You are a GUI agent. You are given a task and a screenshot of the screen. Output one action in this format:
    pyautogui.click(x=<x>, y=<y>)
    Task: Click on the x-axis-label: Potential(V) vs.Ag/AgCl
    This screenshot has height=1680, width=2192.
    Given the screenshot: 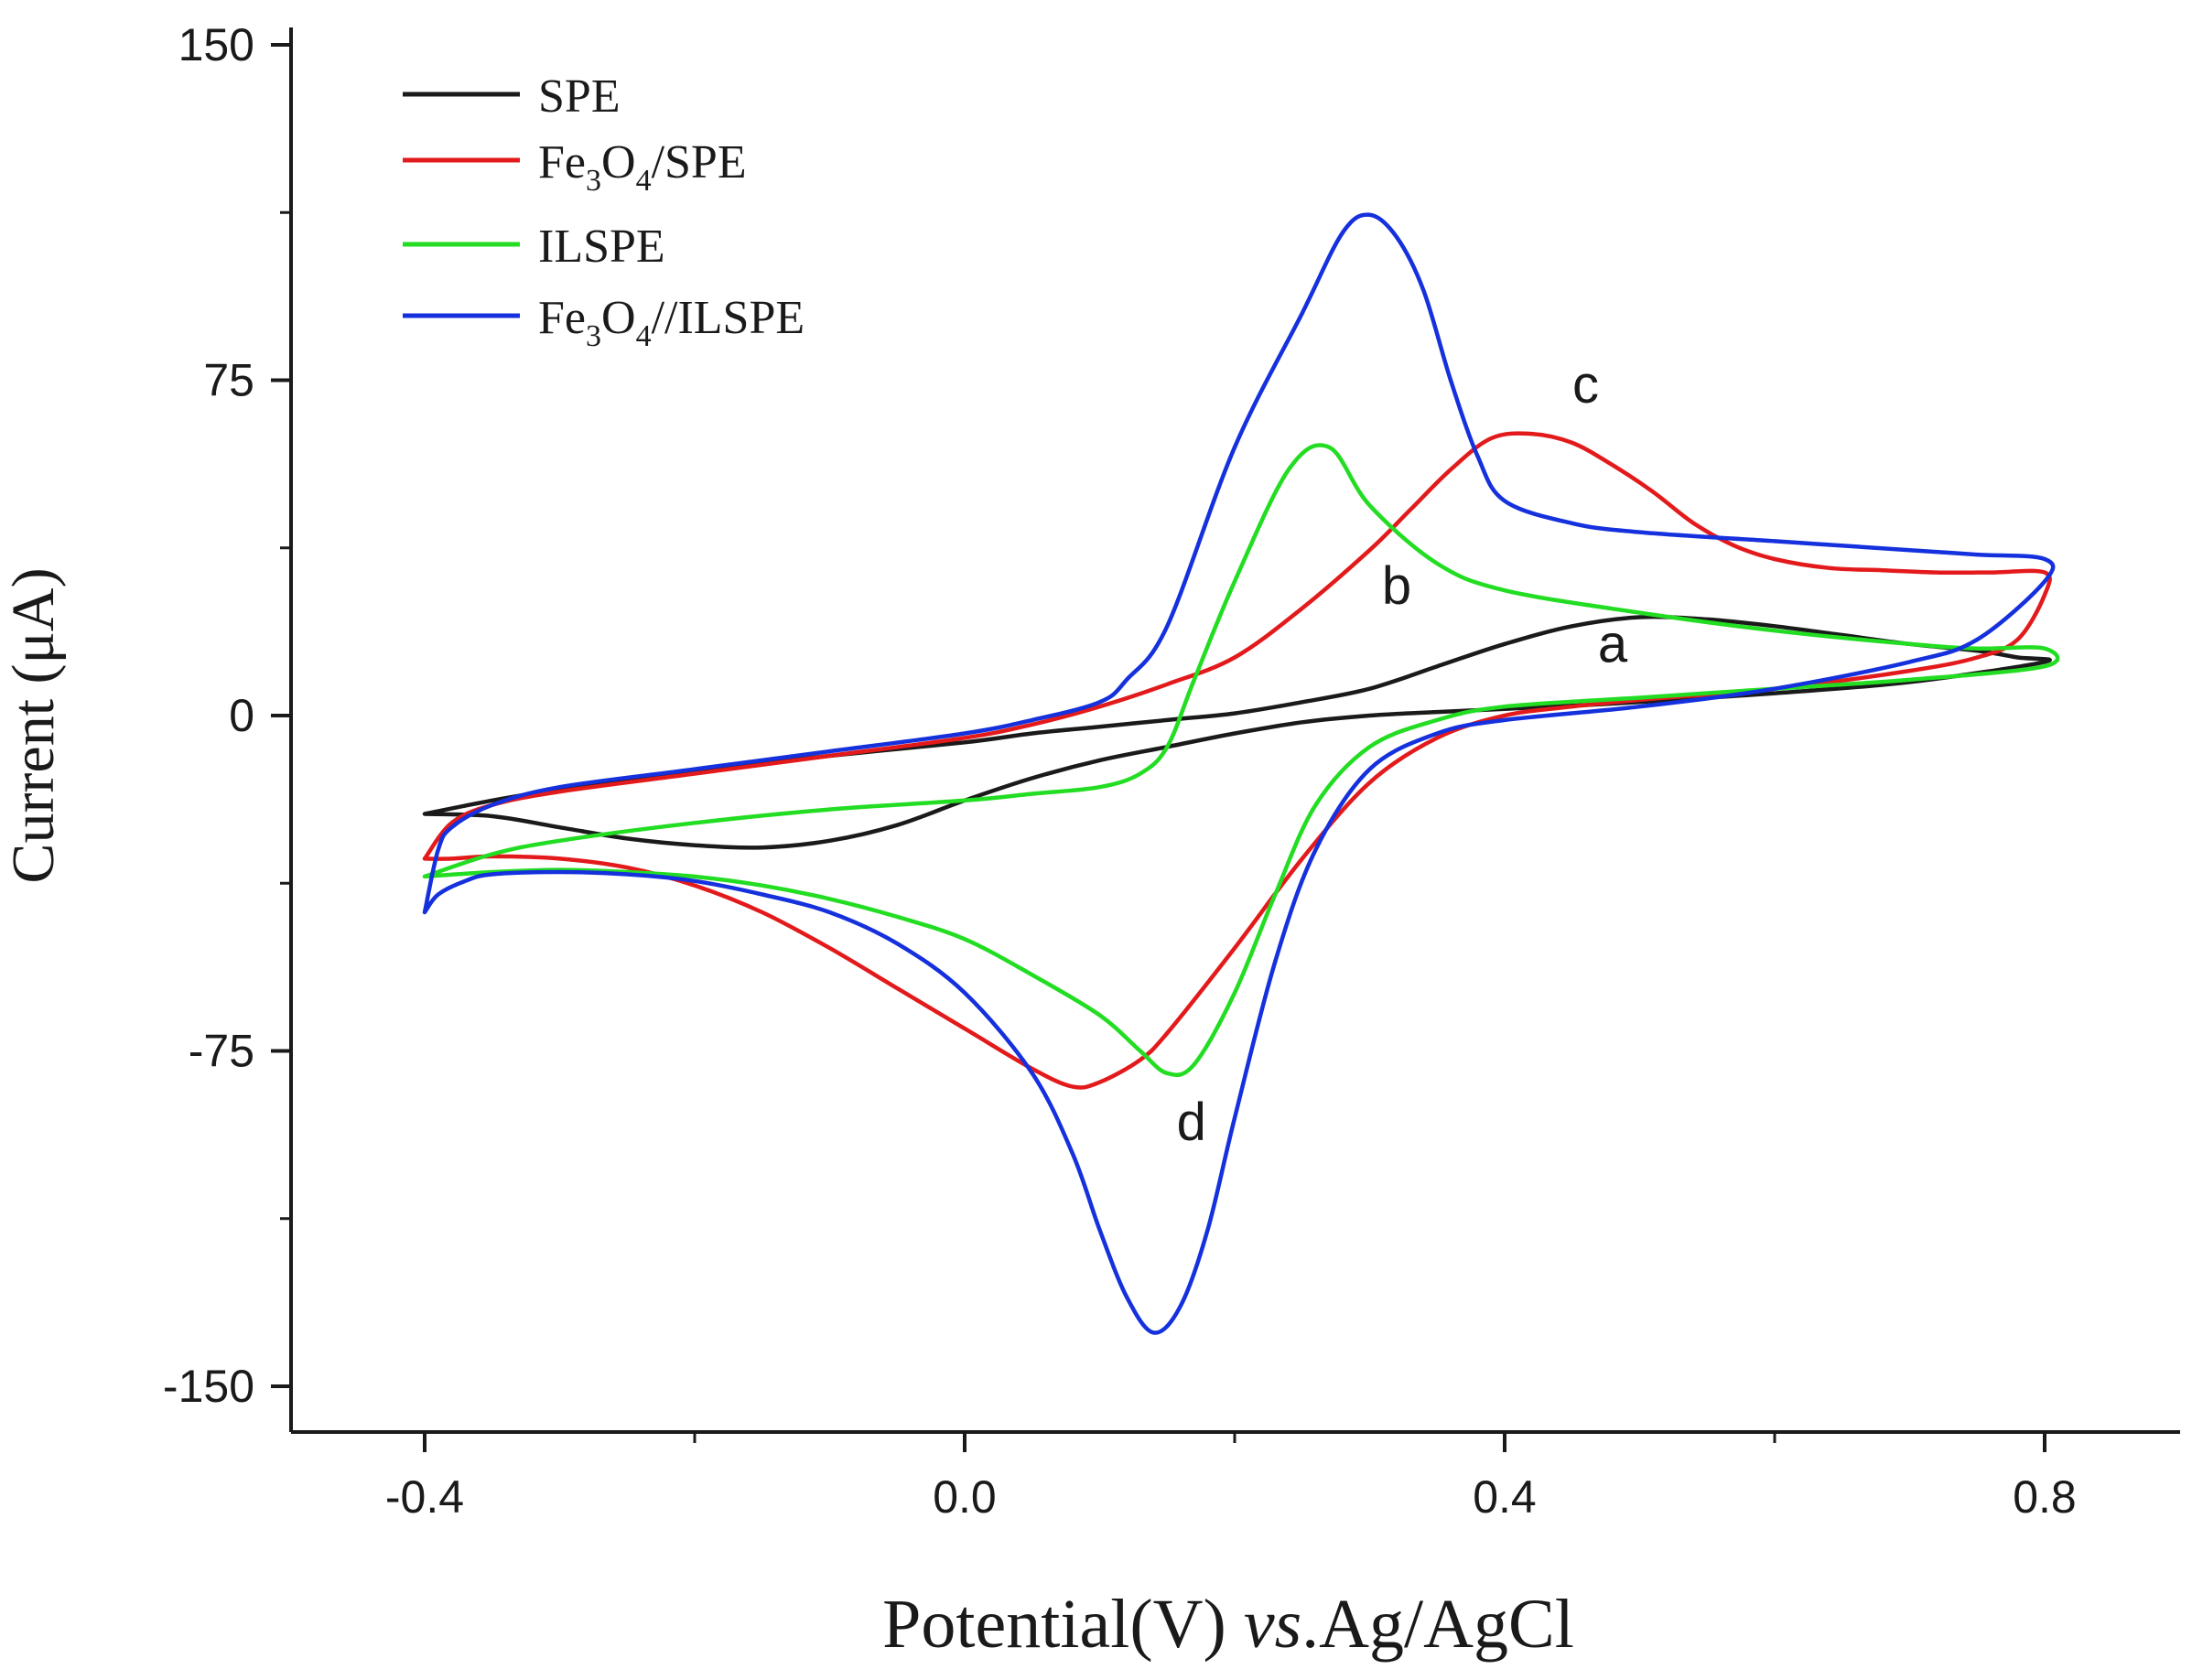 What is the action you would take?
    pyautogui.click(x=1228, y=1624)
    